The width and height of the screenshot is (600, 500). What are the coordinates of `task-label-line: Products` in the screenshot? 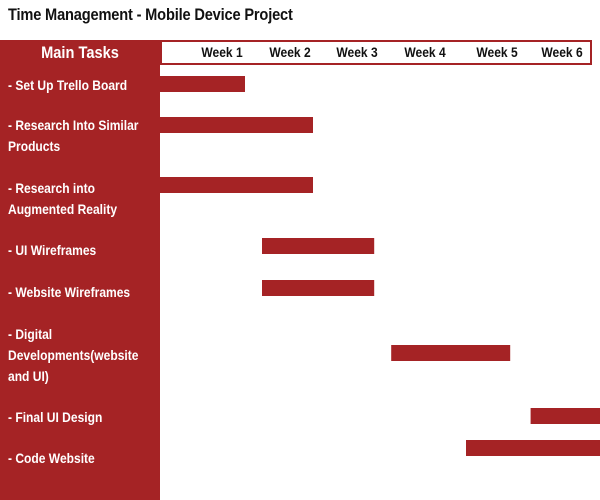 It's located at (34, 146).